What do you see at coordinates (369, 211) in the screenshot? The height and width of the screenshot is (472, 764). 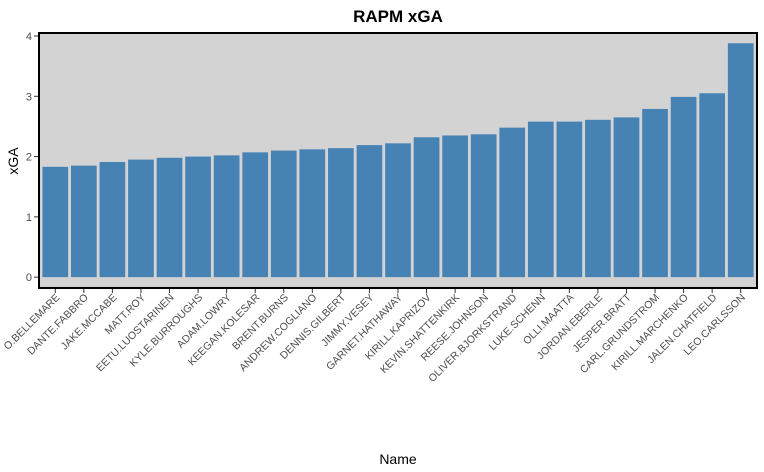 I see `bar-jimmy-vesey` at bounding box center [369, 211].